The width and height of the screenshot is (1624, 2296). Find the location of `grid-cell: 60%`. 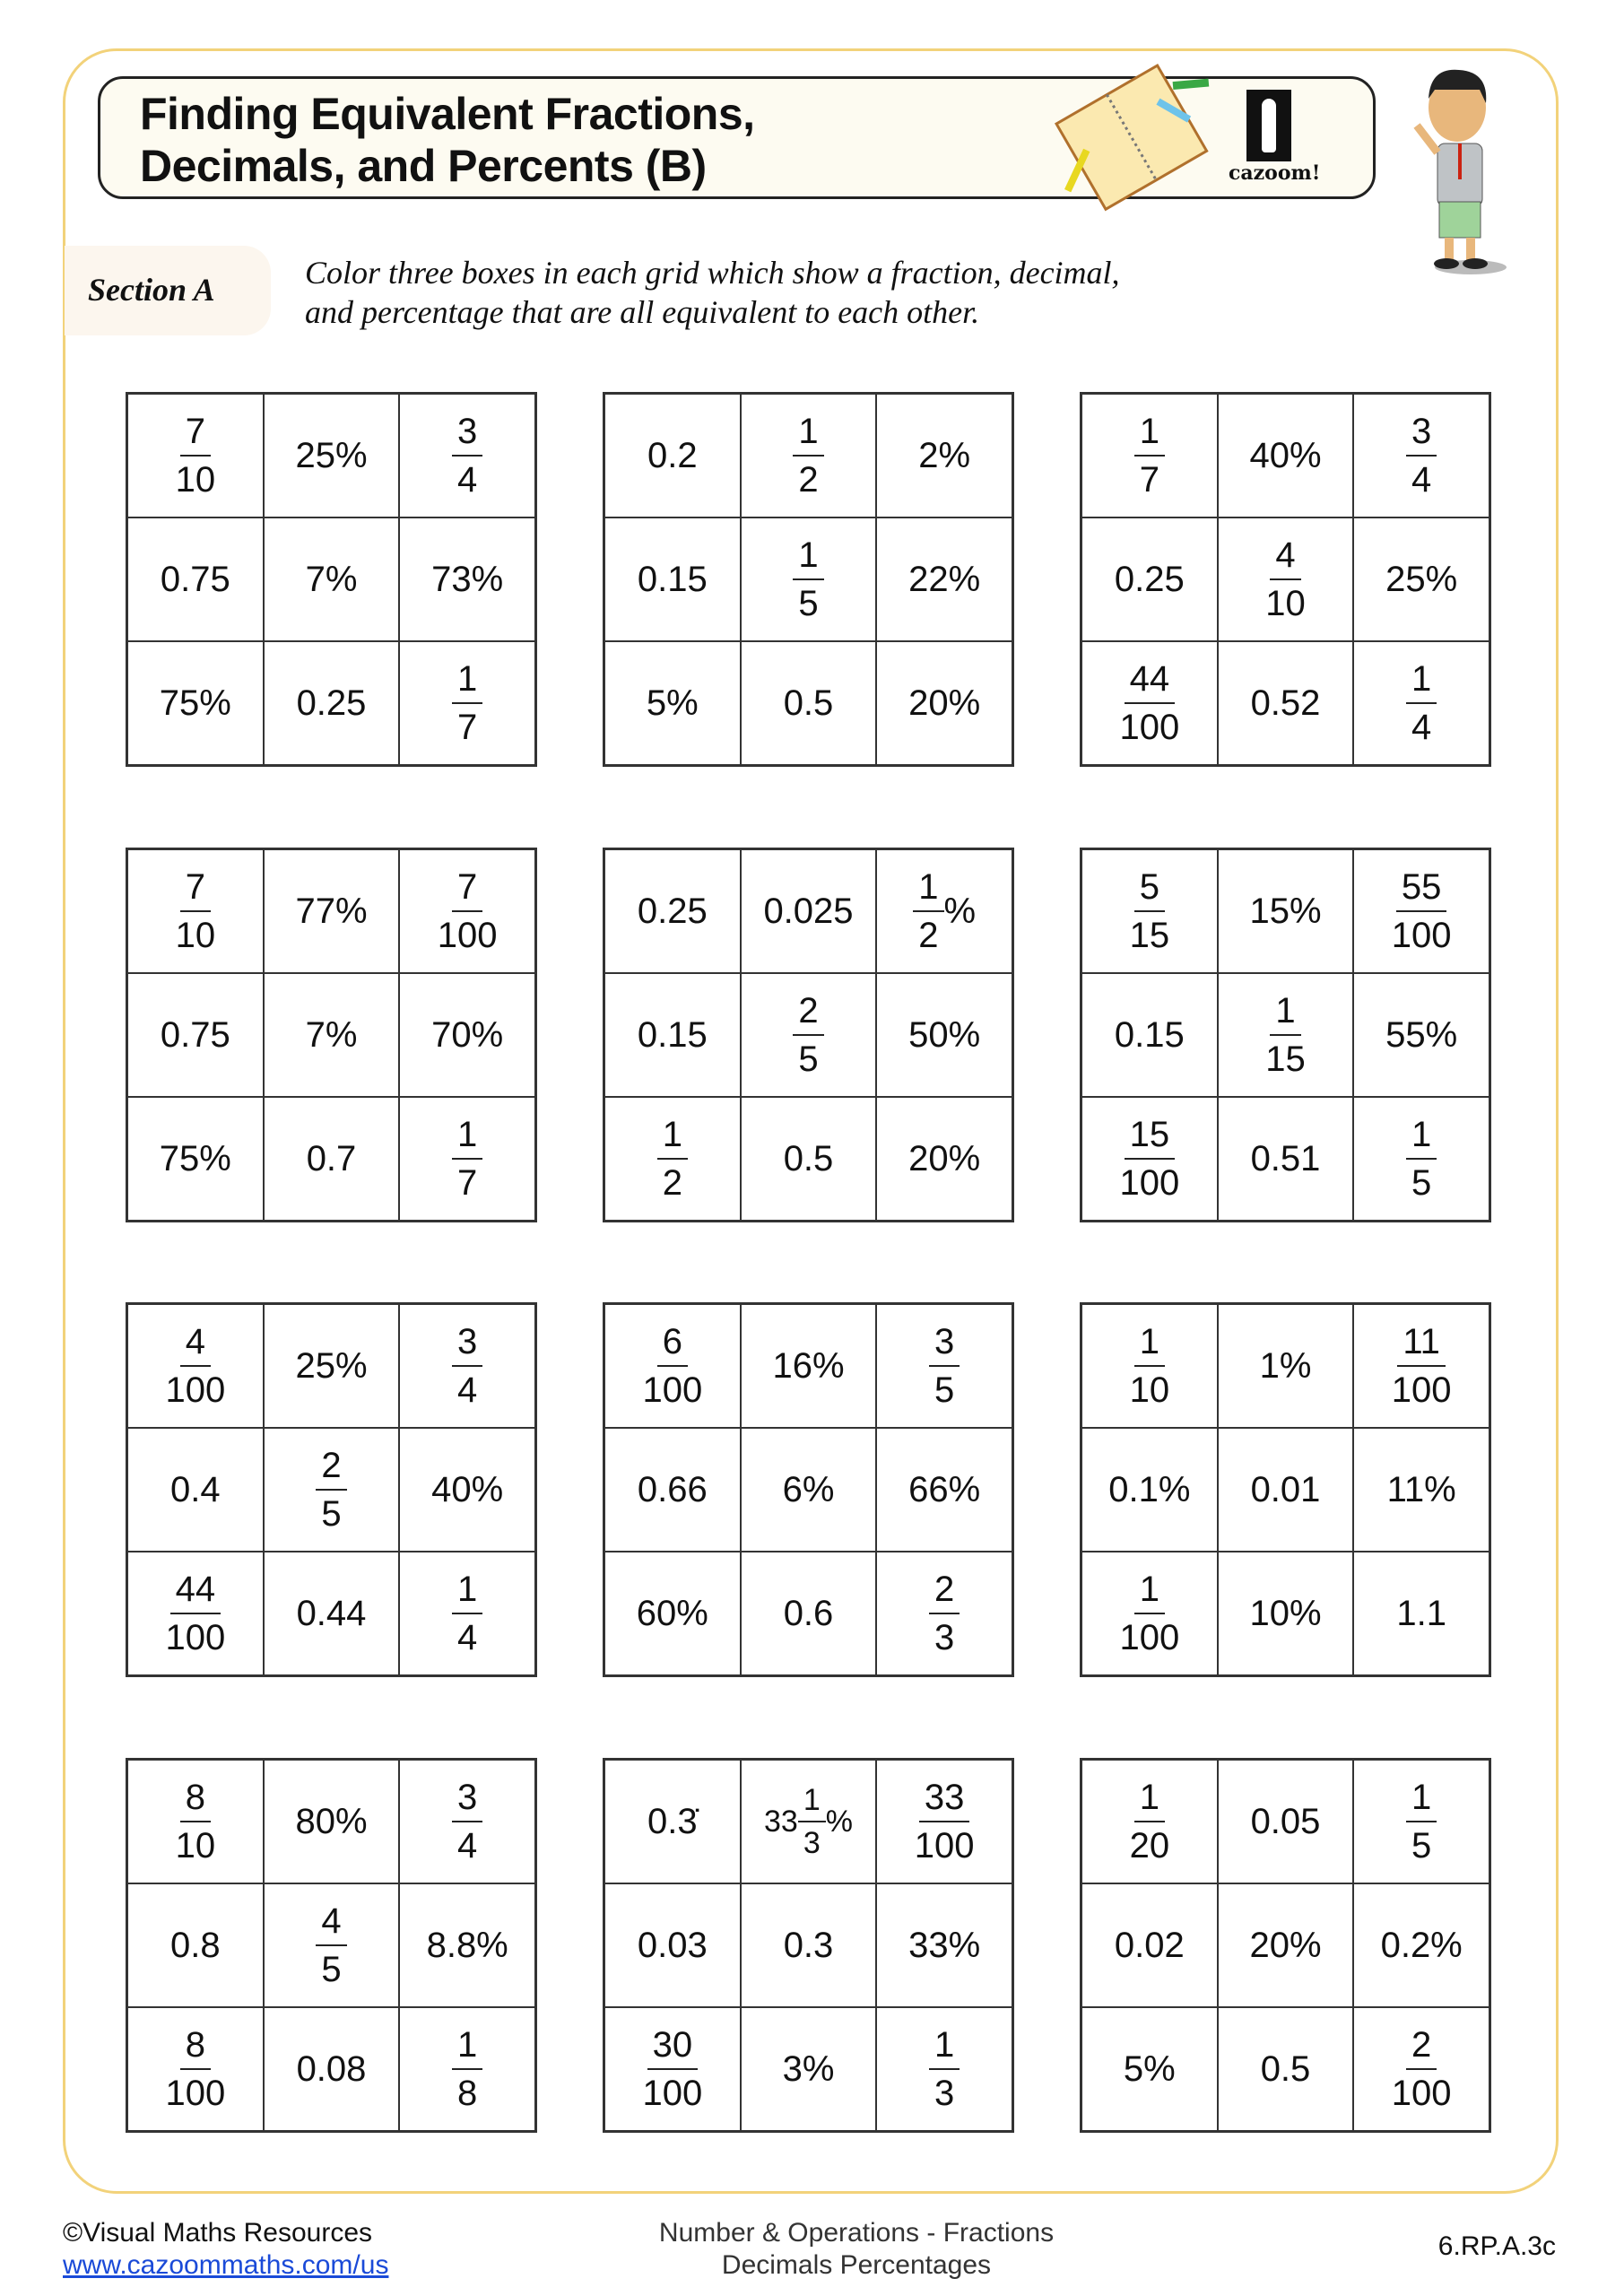

grid-cell: 60% is located at coordinates (672, 1613).